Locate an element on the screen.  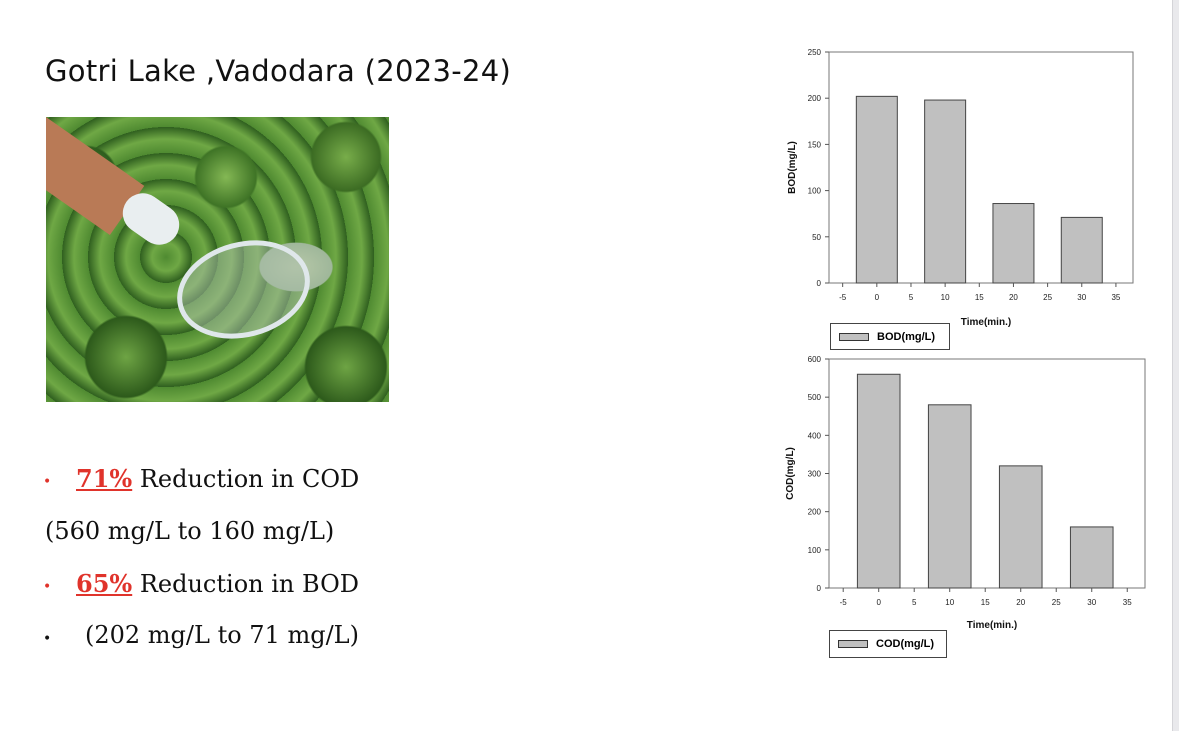
cod-y-tick-label: 0 is located at coordinates (819, 588).